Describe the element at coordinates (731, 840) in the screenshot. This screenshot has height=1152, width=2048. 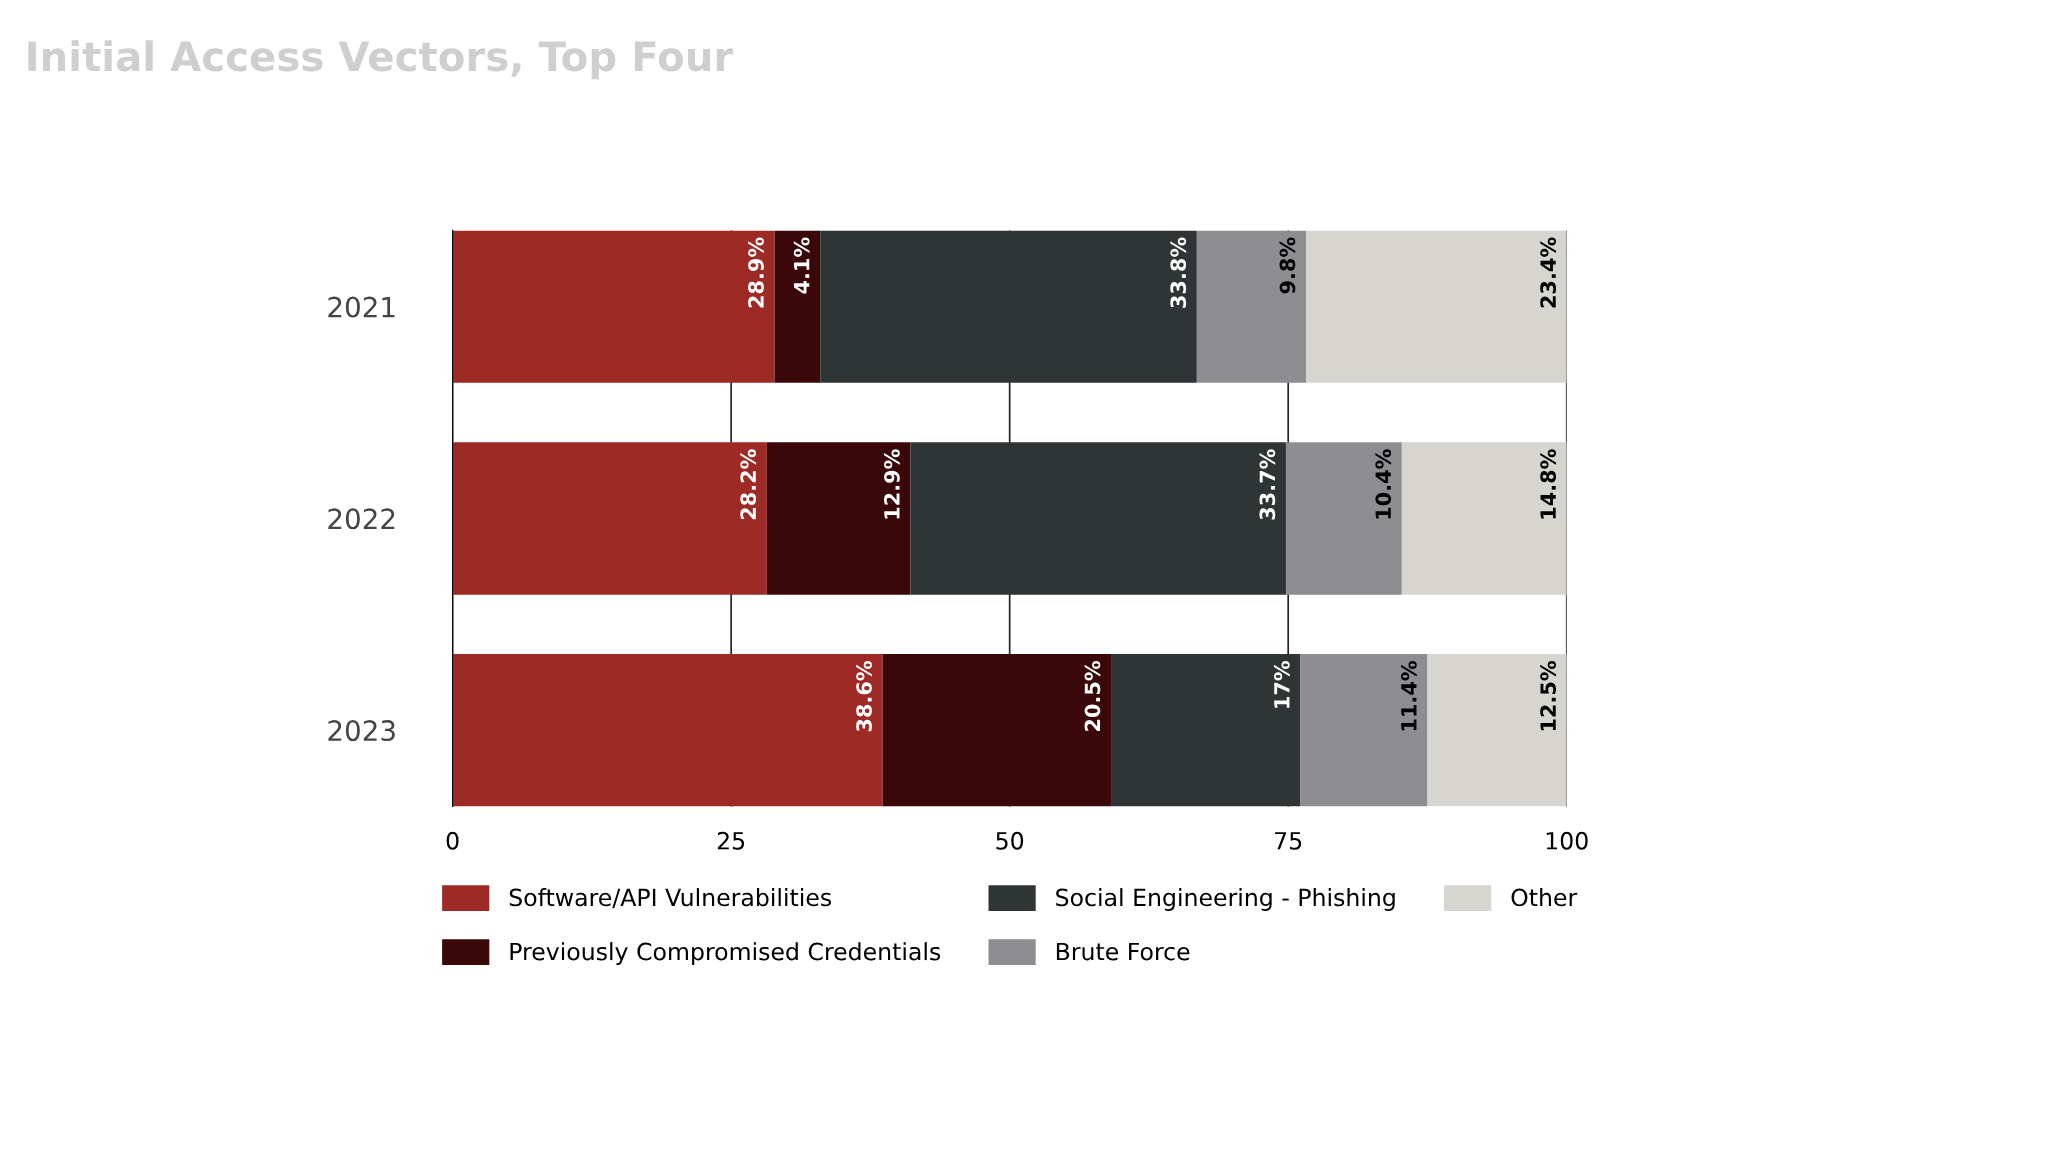
I see `x-tick-label: 25` at that location.